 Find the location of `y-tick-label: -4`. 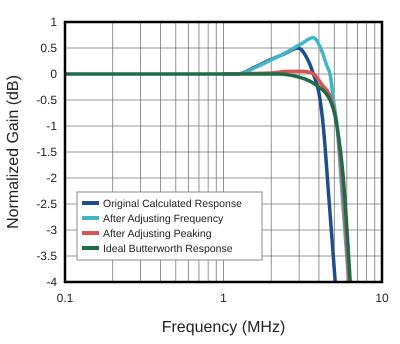

y-tick-label: -4 is located at coordinates (52, 282).